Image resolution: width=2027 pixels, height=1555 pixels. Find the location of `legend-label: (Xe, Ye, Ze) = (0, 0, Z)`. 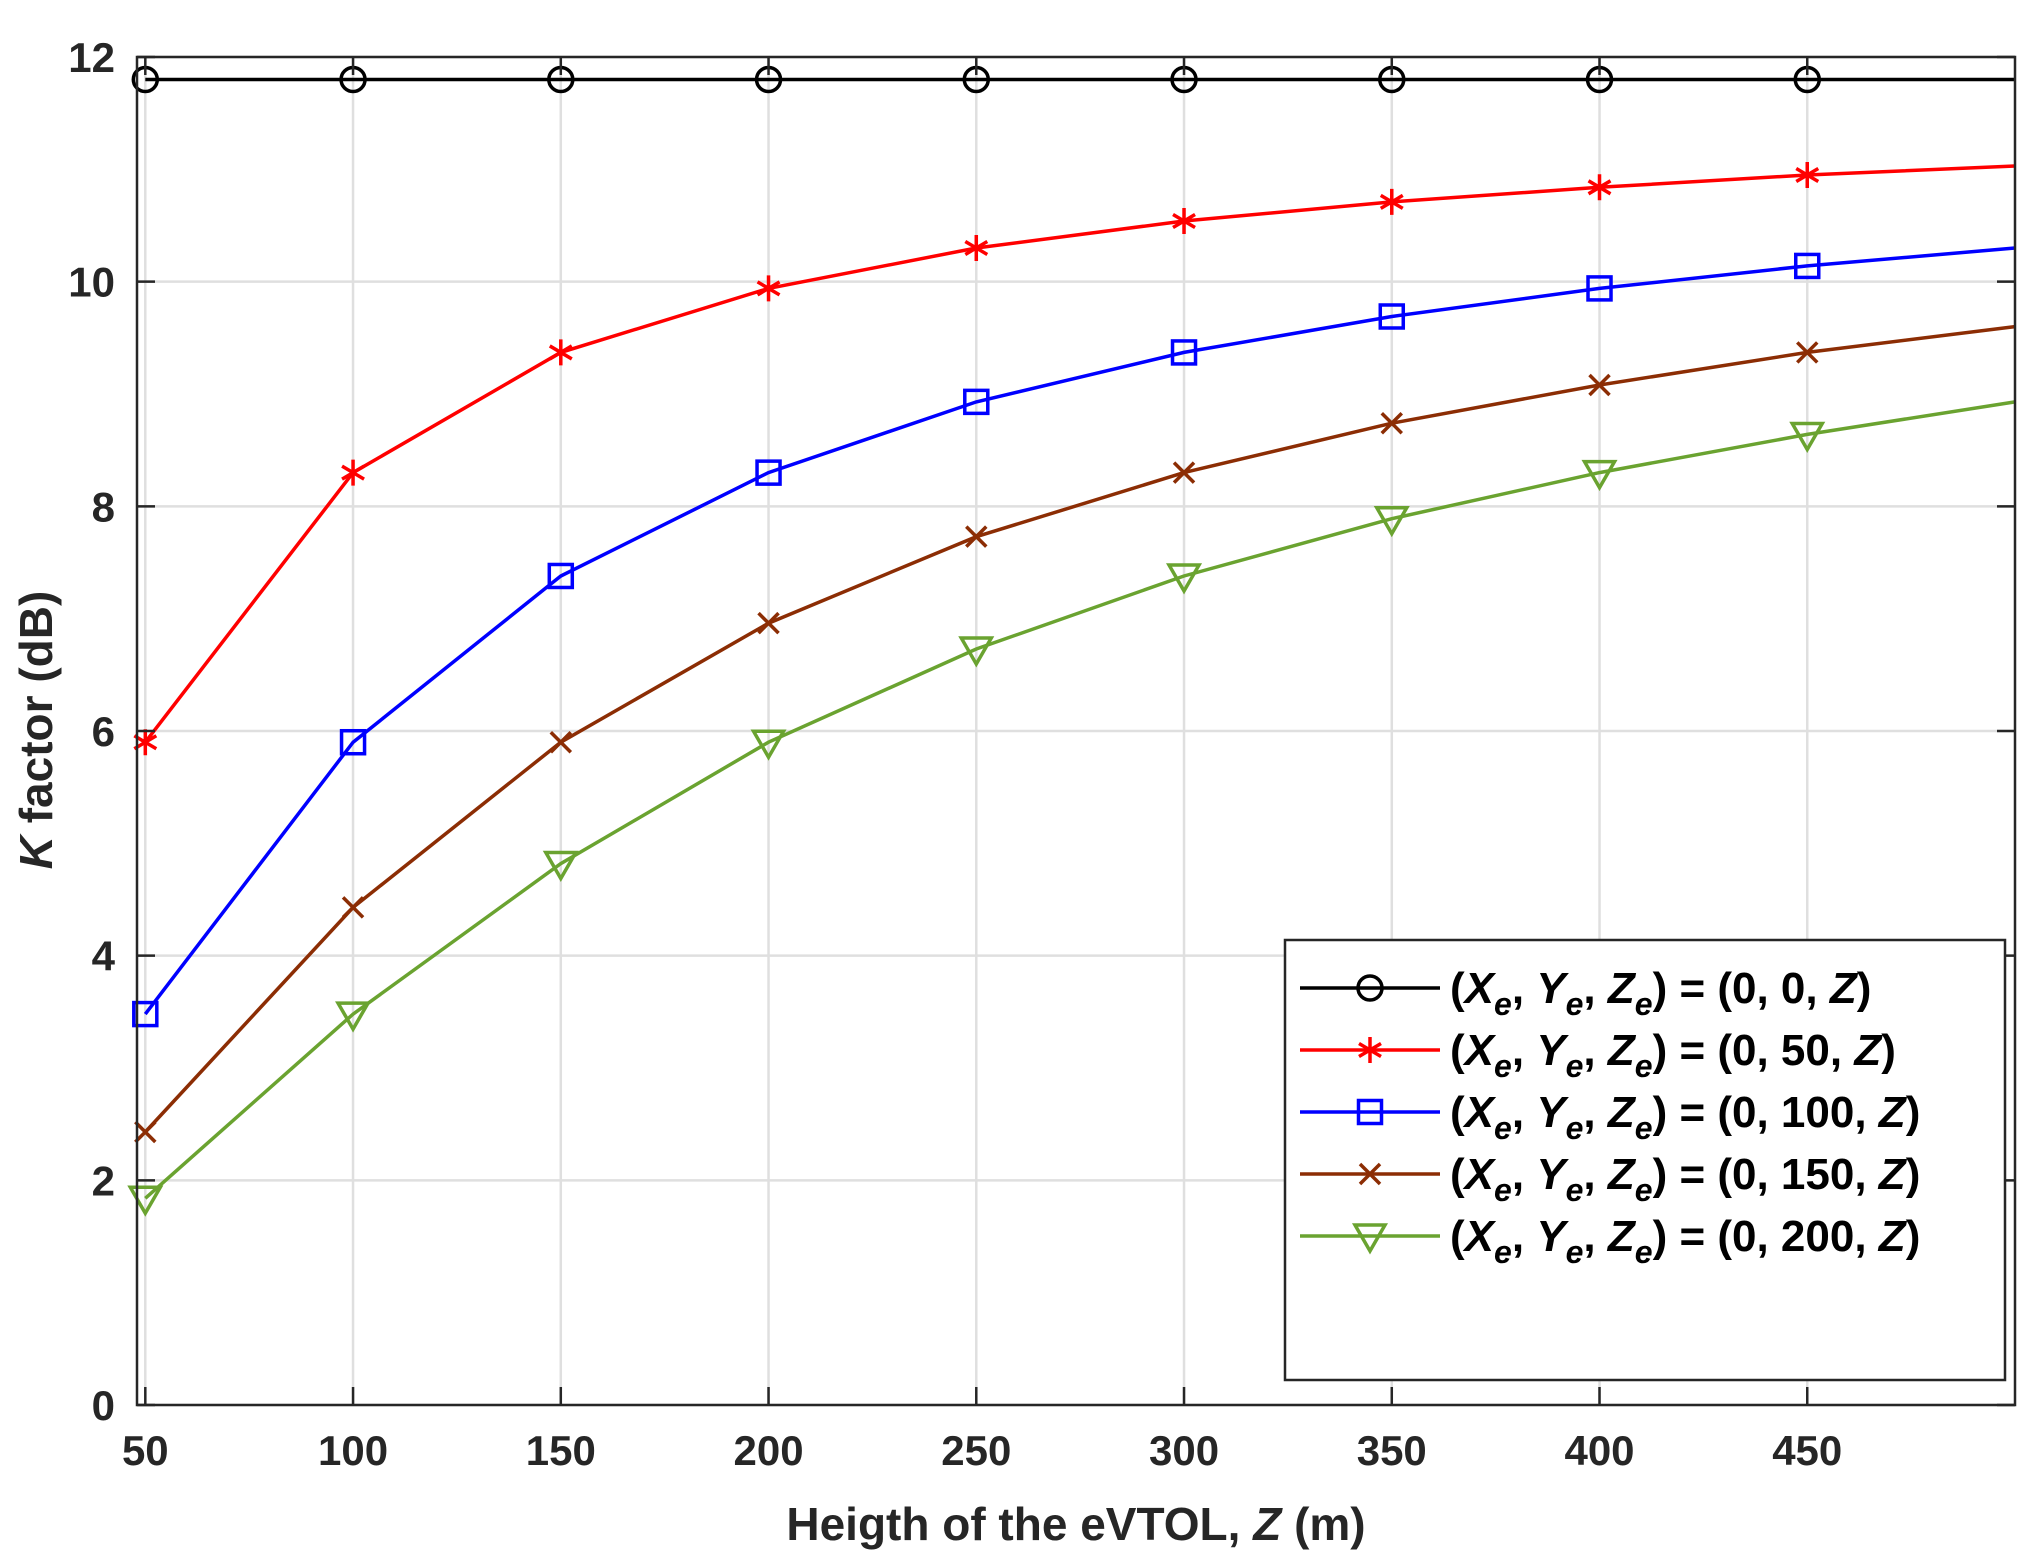

legend-label: (Xe, Ye, Ze) = (0, 0, Z) is located at coordinates (1660, 993).